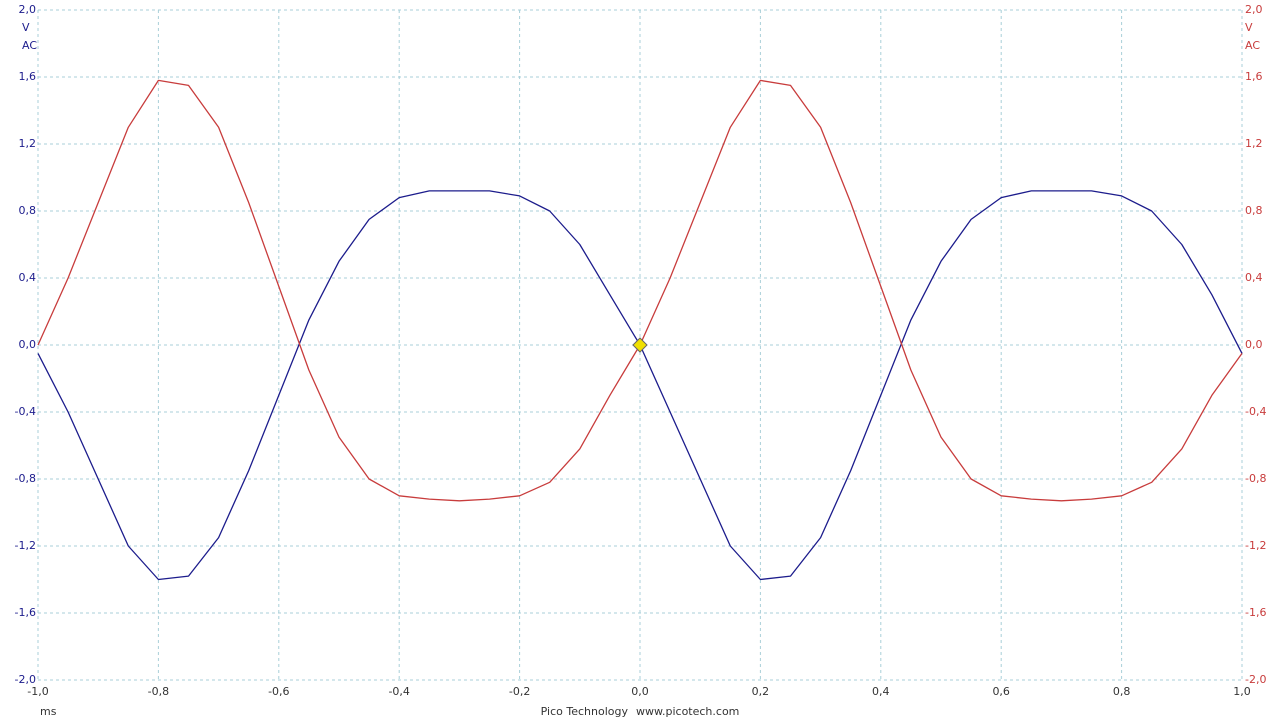  I want to click on footer-site: www.picotech.com, so click(687, 711).